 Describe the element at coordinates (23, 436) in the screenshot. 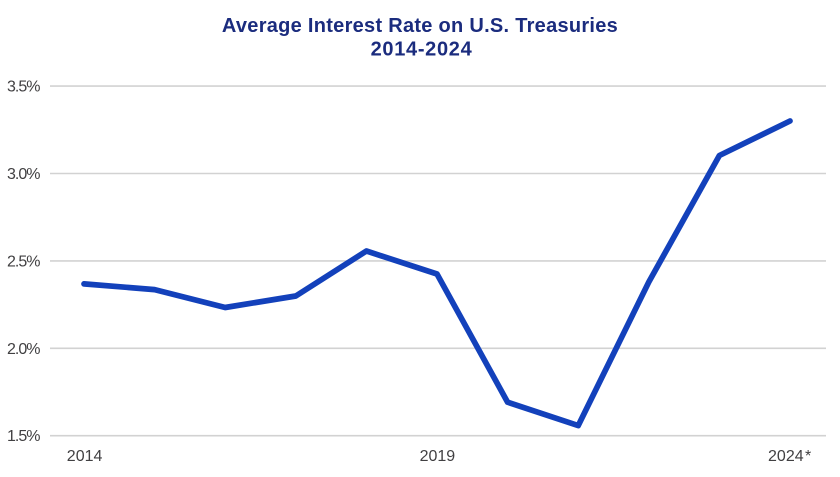

I see `svg-text: 1.5%` at that location.